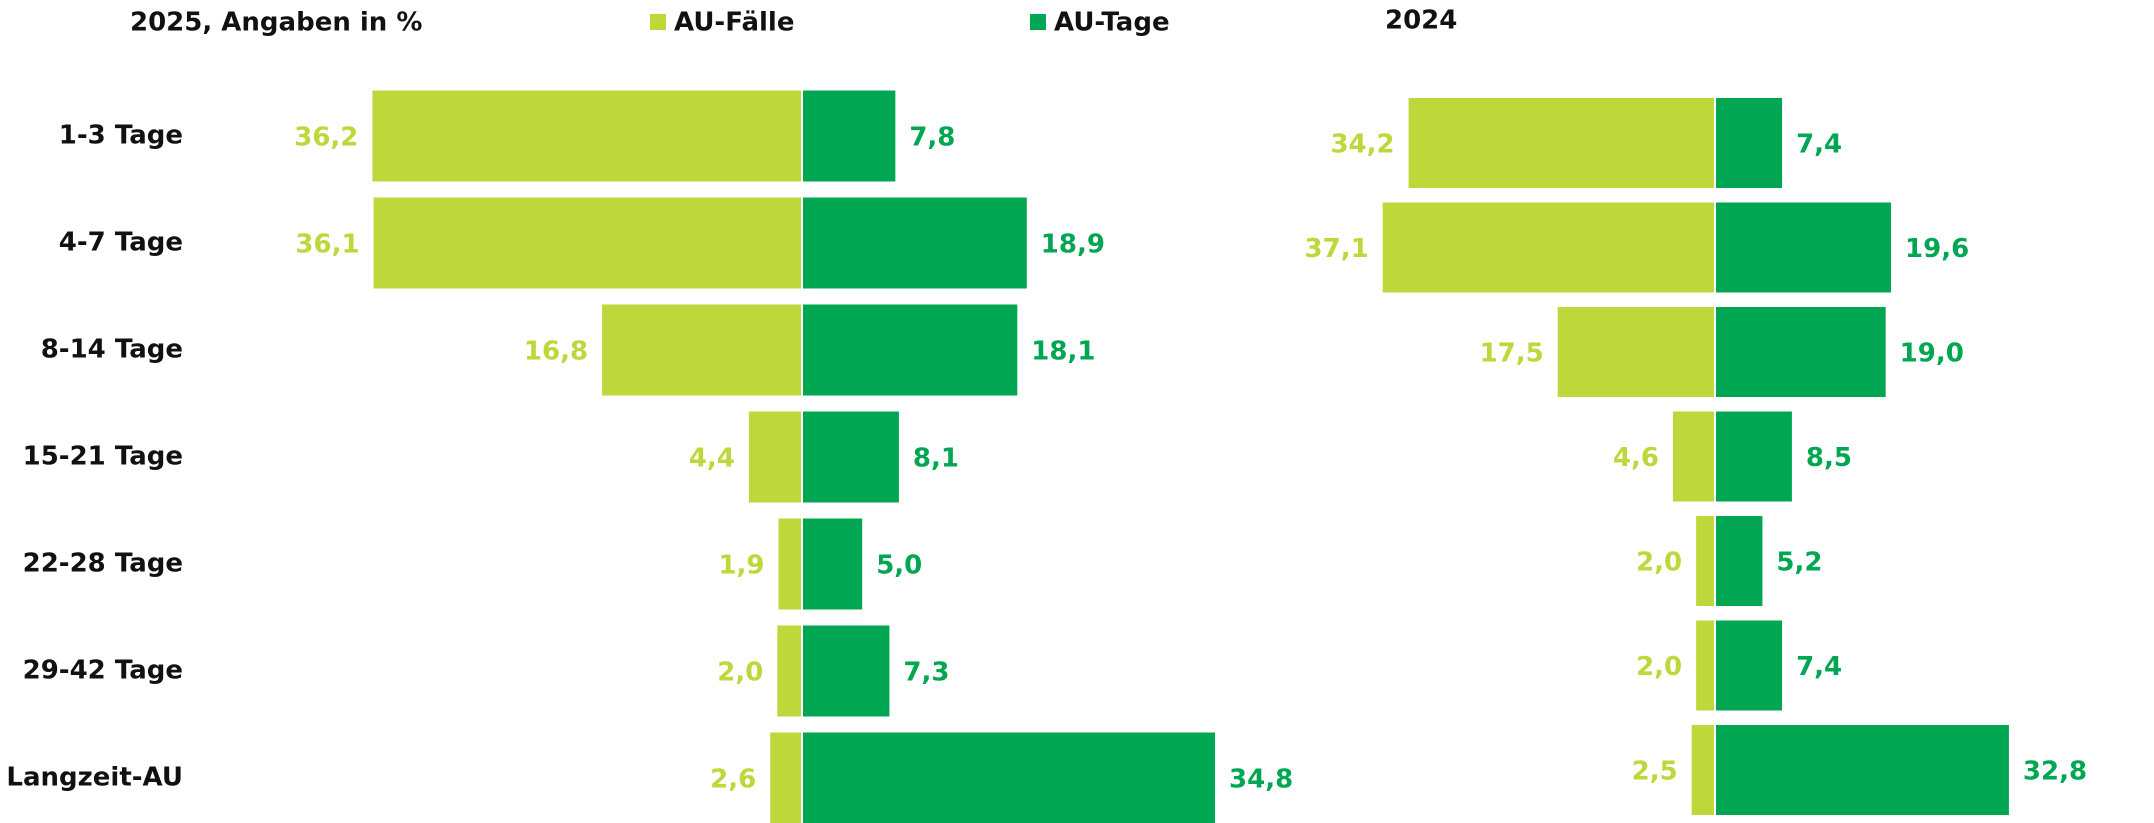  What do you see at coordinates (712, 459) in the screenshot?
I see `value-label: 4,4` at bounding box center [712, 459].